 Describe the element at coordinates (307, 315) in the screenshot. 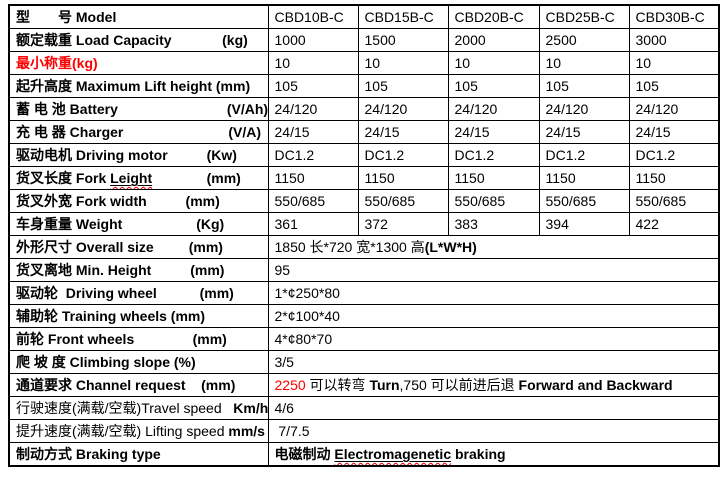

I see `text-run: 2*¢100*40` at that location.